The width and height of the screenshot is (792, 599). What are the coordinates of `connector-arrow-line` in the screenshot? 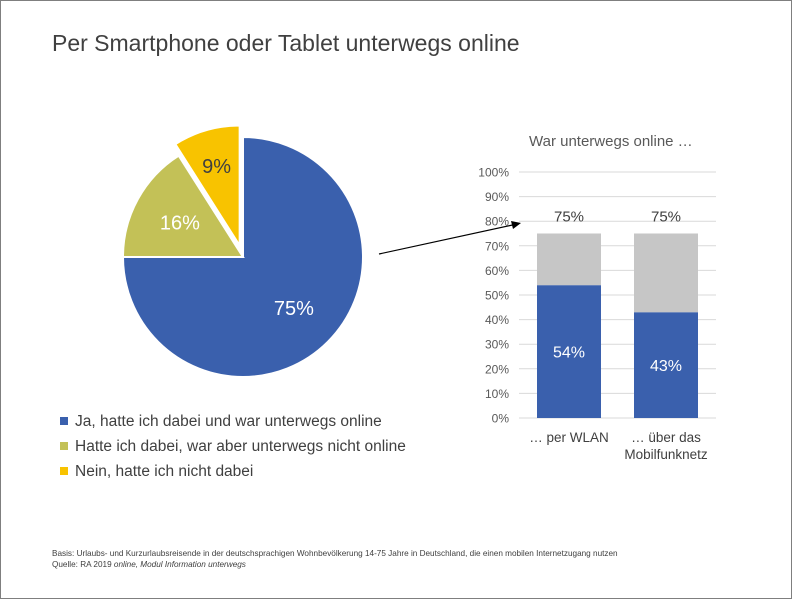 It's located at (448, 239).